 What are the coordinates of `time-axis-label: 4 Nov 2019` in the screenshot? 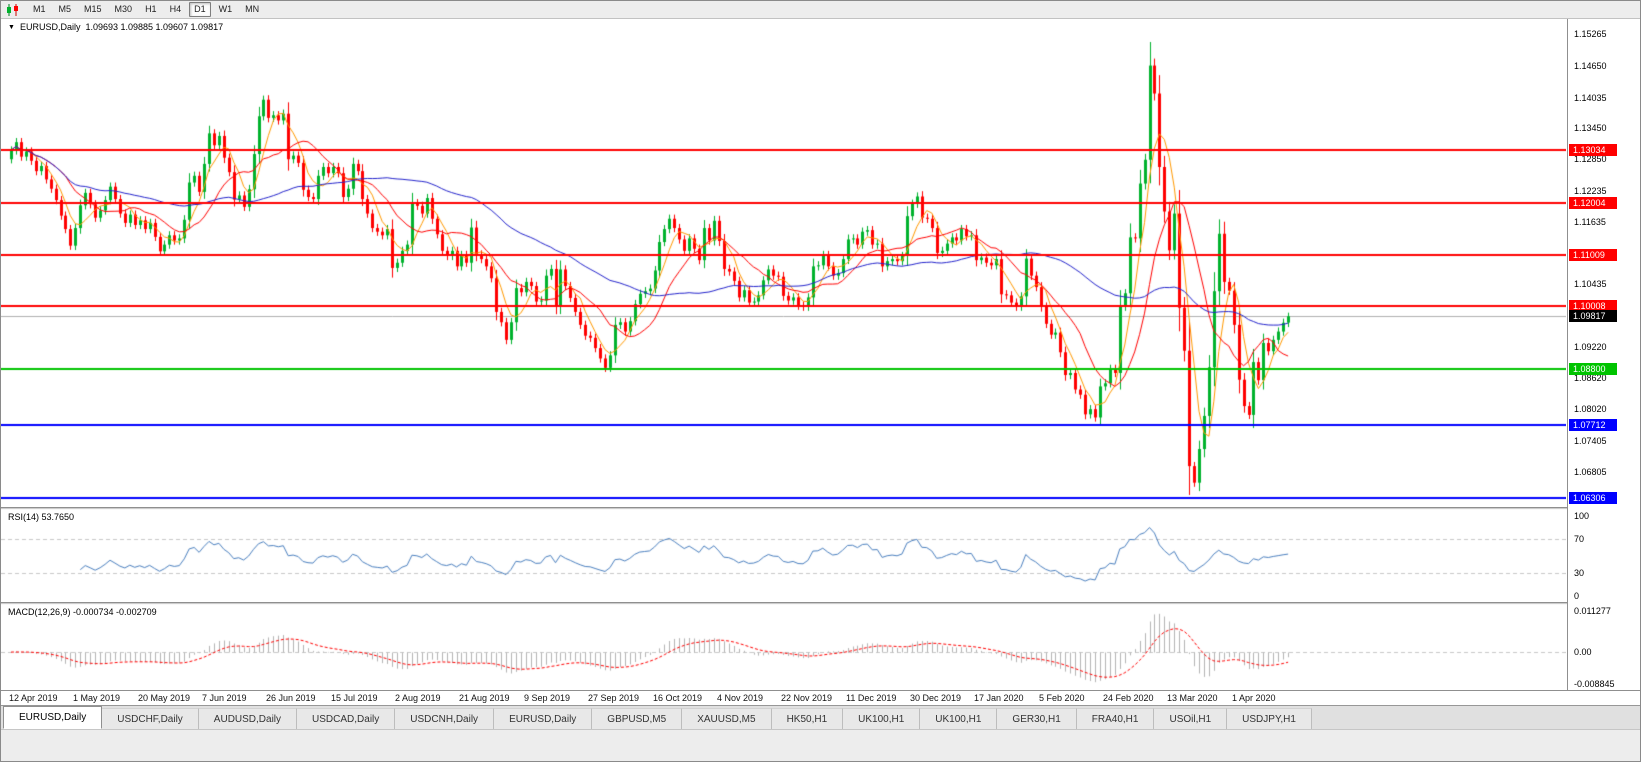 It's located at (740, 698).